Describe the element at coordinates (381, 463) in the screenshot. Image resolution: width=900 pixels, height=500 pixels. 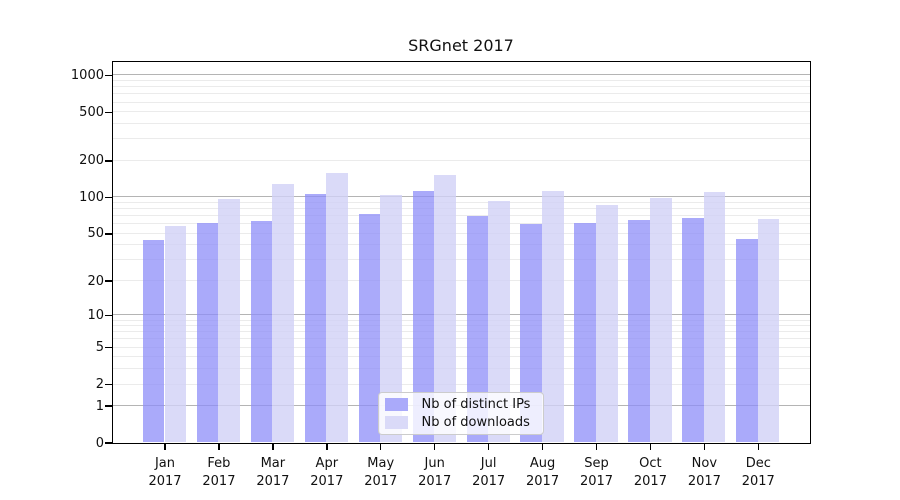
I see `x-tick-month: May` at that location.